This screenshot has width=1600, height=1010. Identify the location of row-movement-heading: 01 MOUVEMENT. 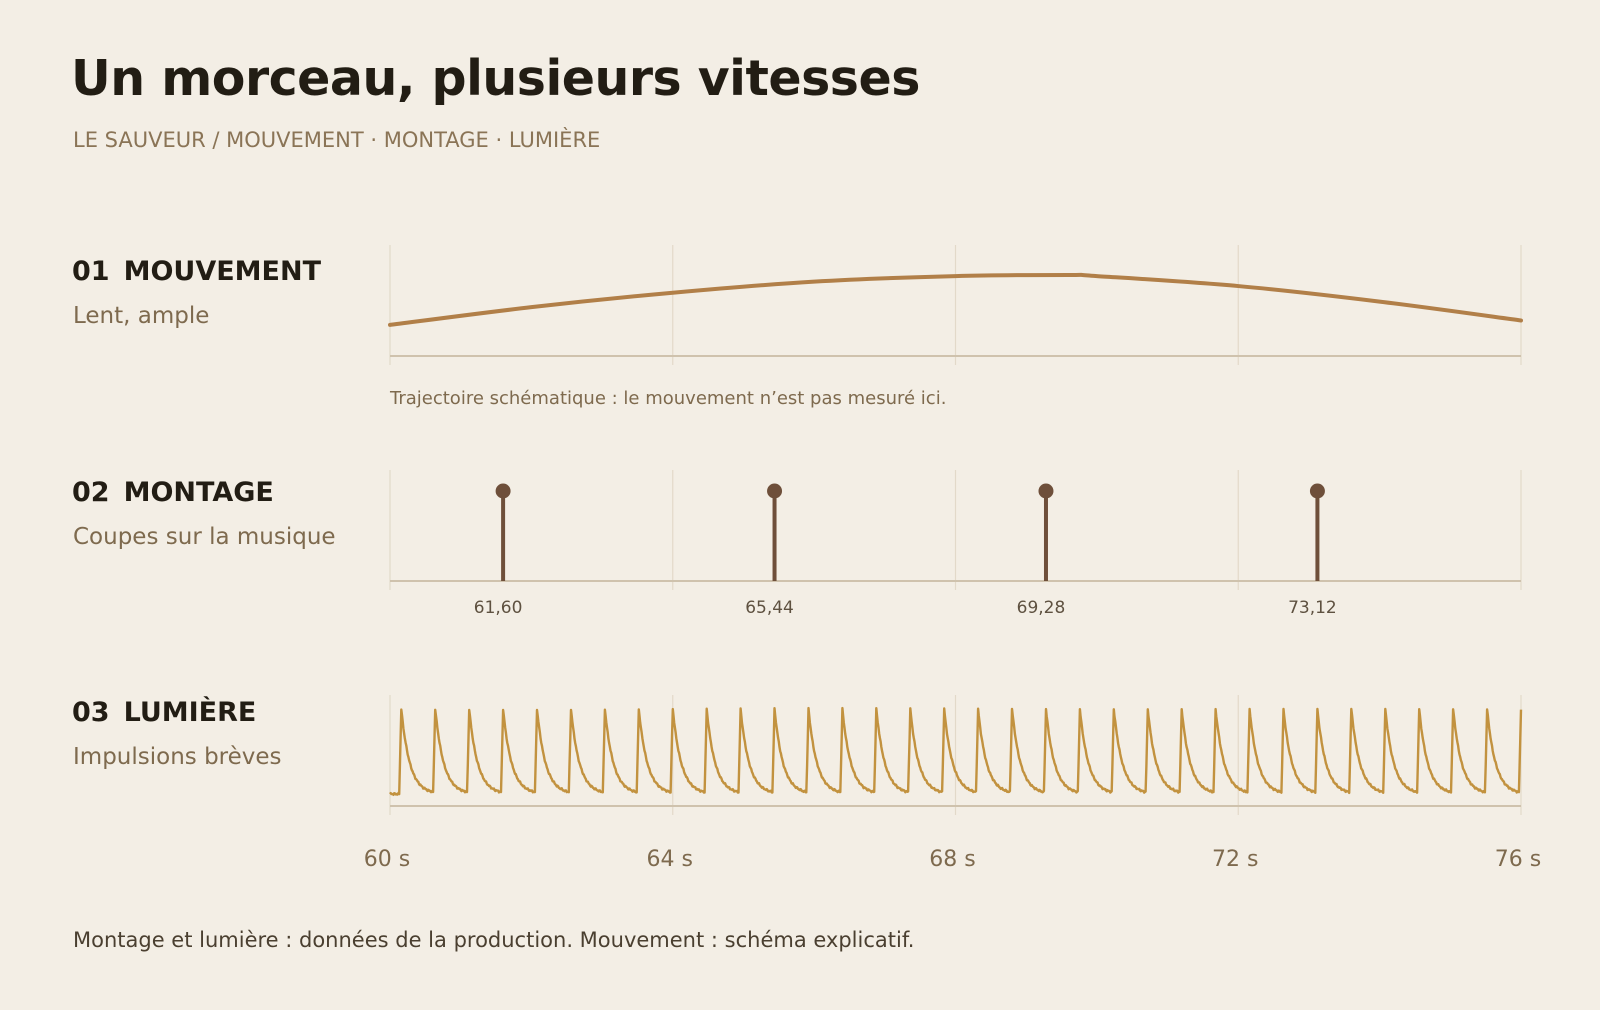
(196, 271).